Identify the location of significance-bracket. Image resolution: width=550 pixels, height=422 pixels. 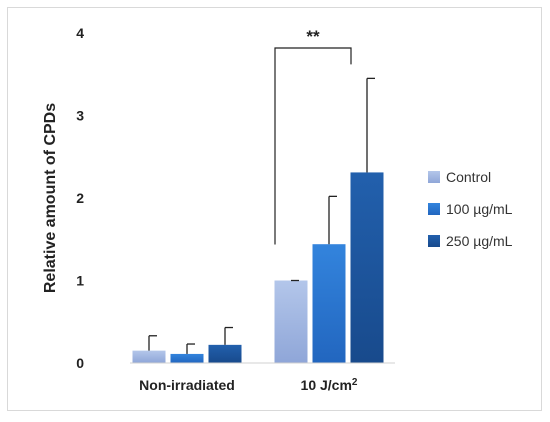
(313, 146).